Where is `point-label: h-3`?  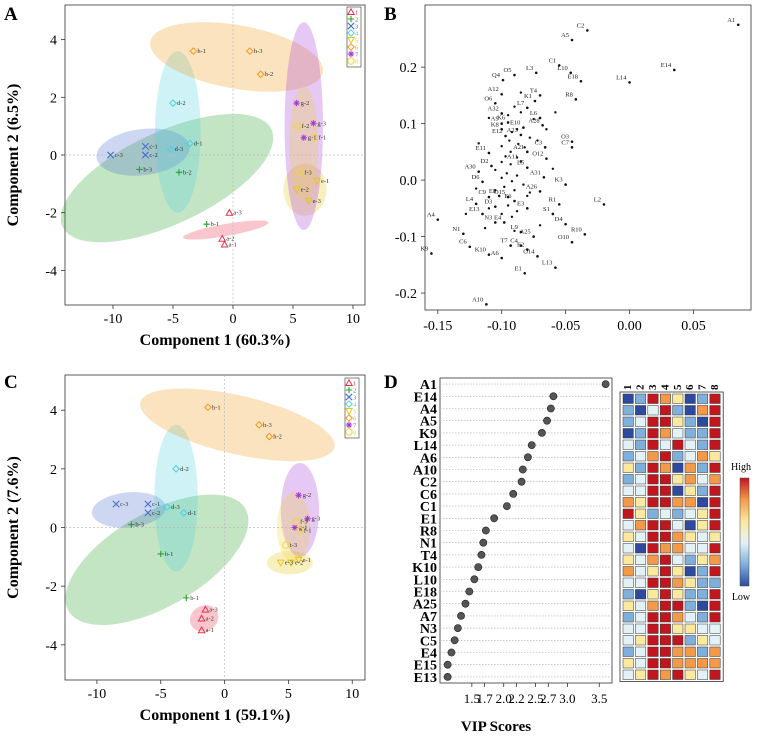 point-label: h-3 is located at coordinates (258, 51).